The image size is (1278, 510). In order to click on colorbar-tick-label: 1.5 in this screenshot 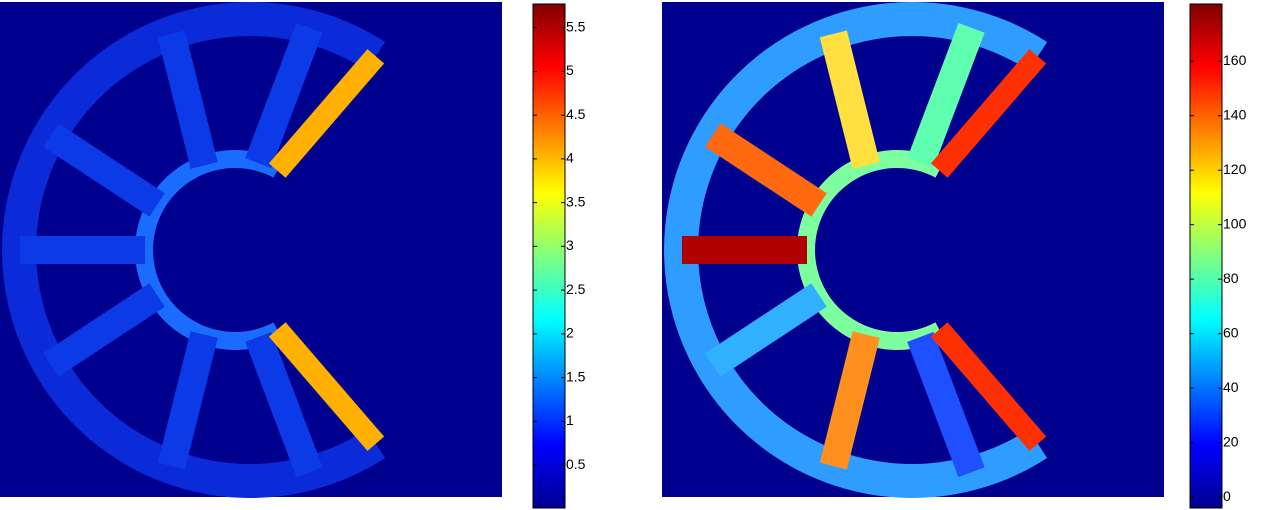, I will do `click(576, 376)`.